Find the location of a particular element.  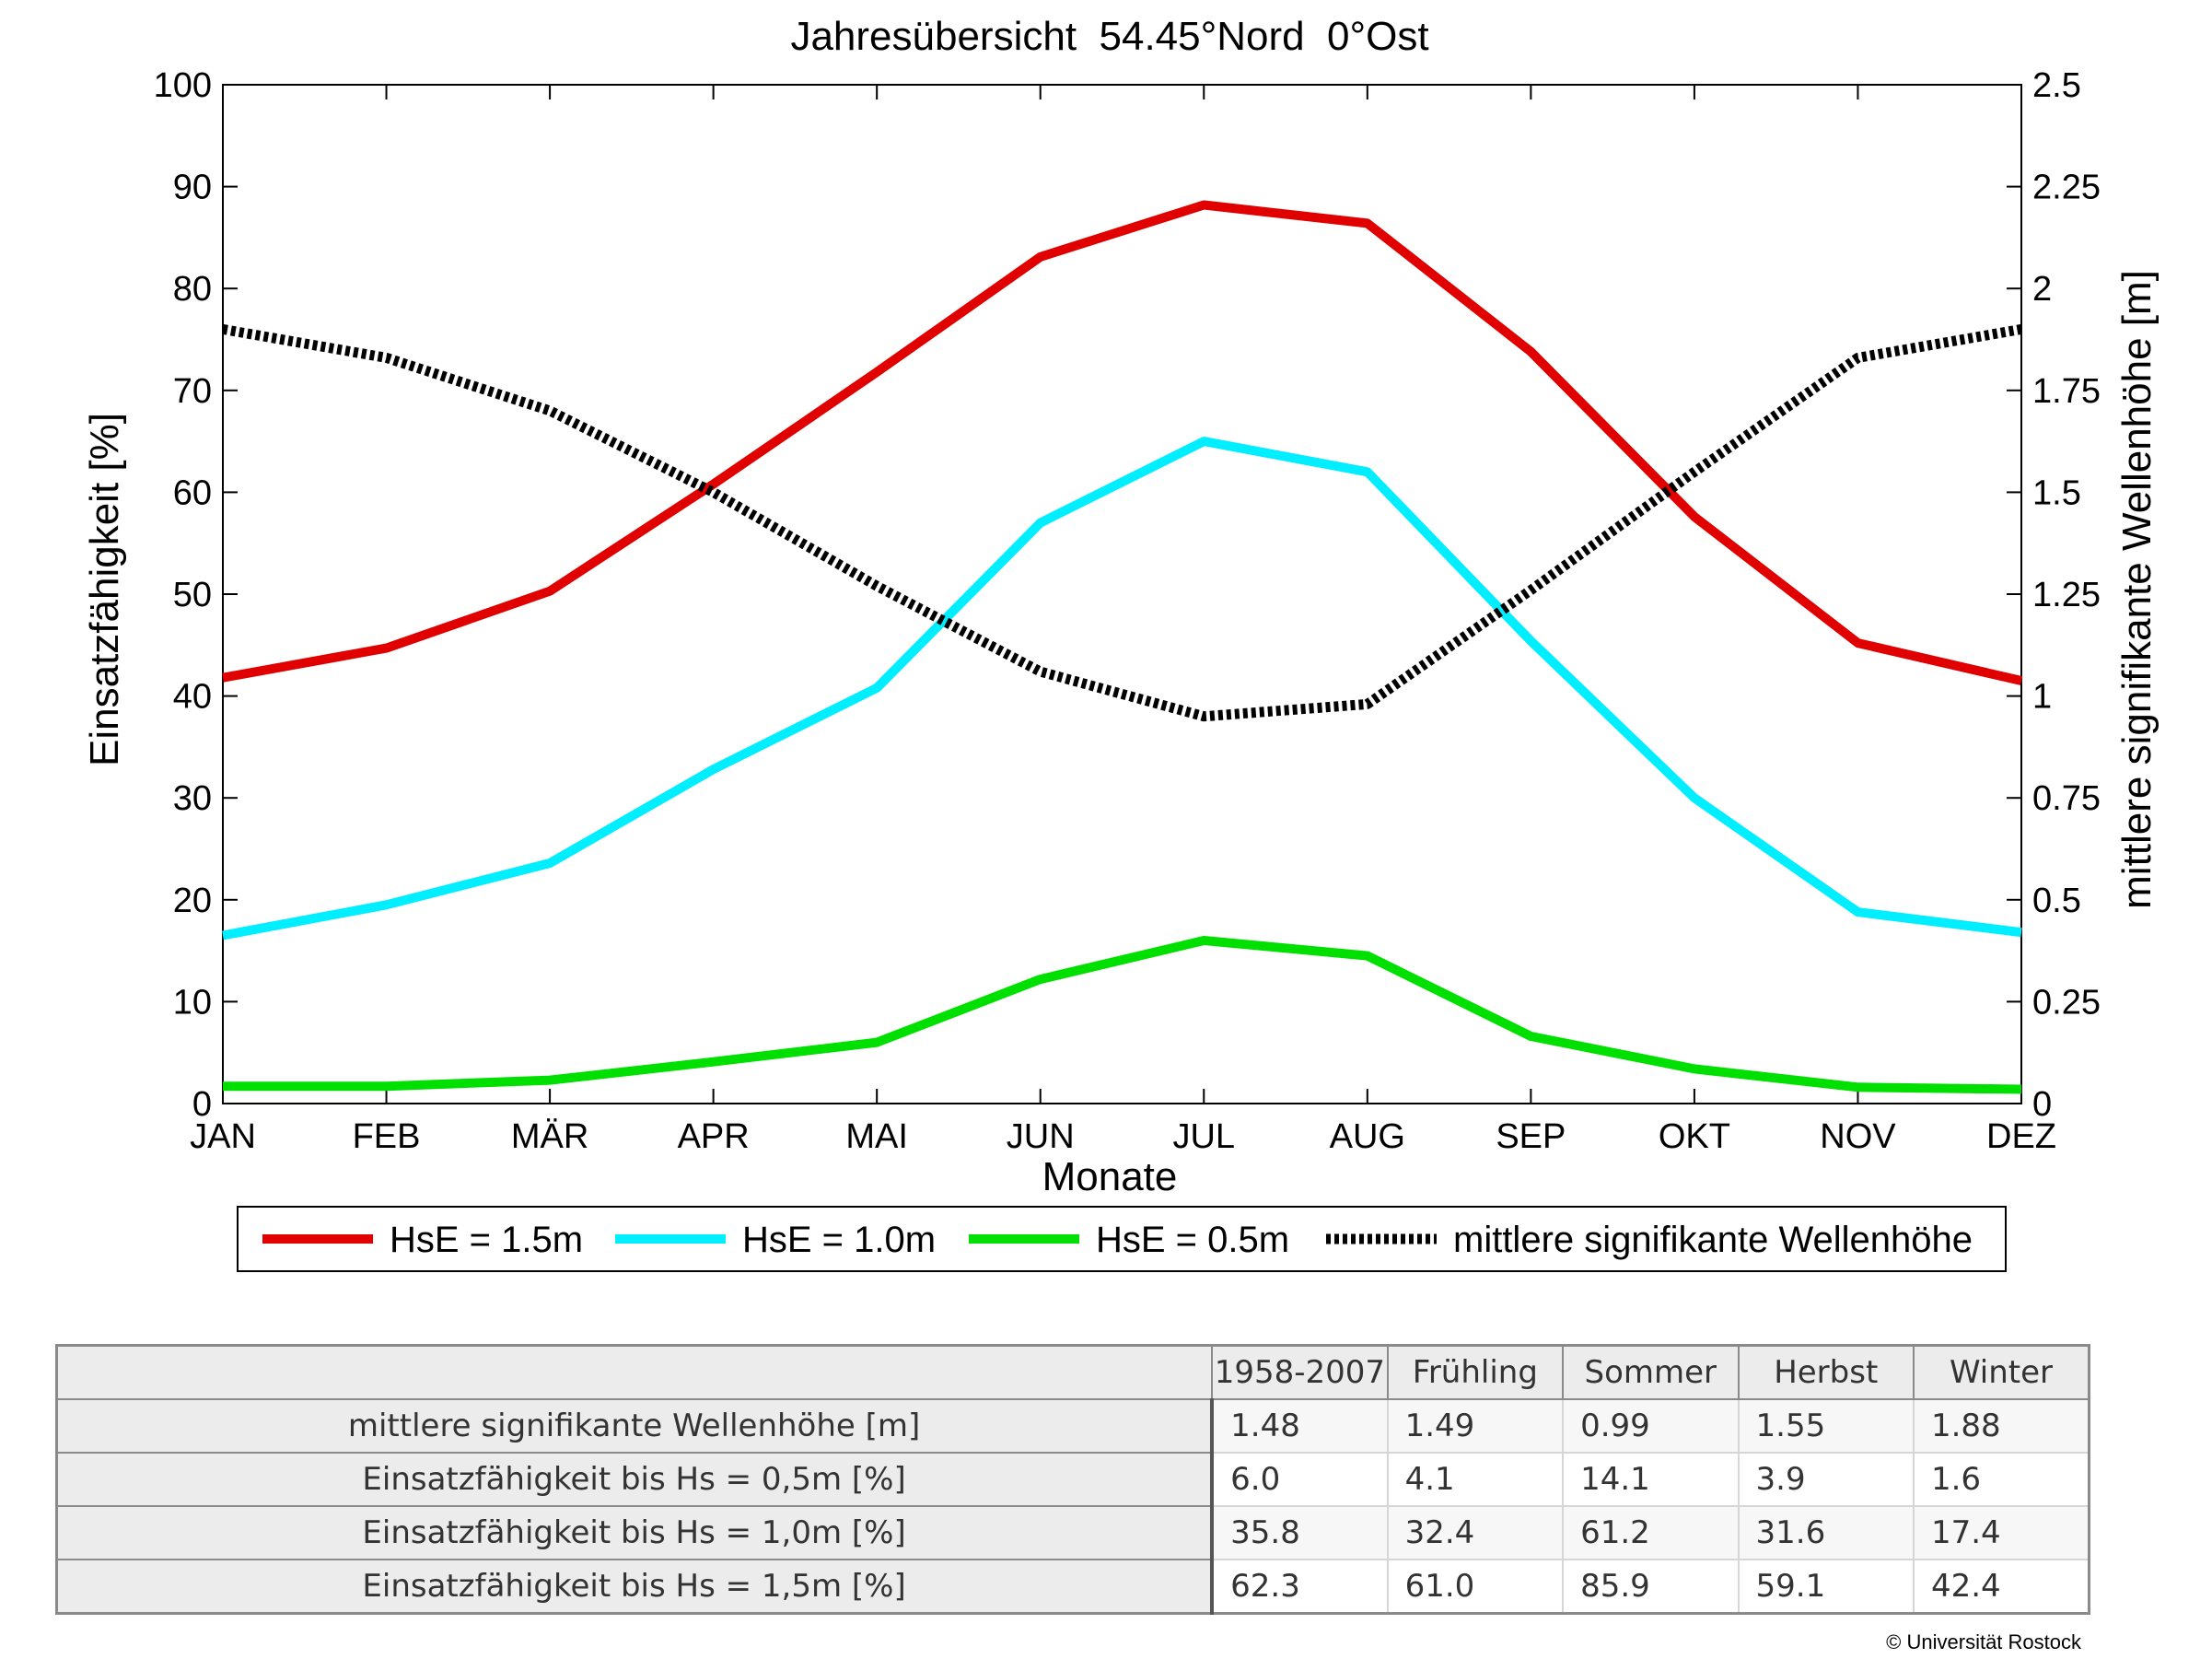

table-cell: 6.0 is located at coordinates (1300, 1479).